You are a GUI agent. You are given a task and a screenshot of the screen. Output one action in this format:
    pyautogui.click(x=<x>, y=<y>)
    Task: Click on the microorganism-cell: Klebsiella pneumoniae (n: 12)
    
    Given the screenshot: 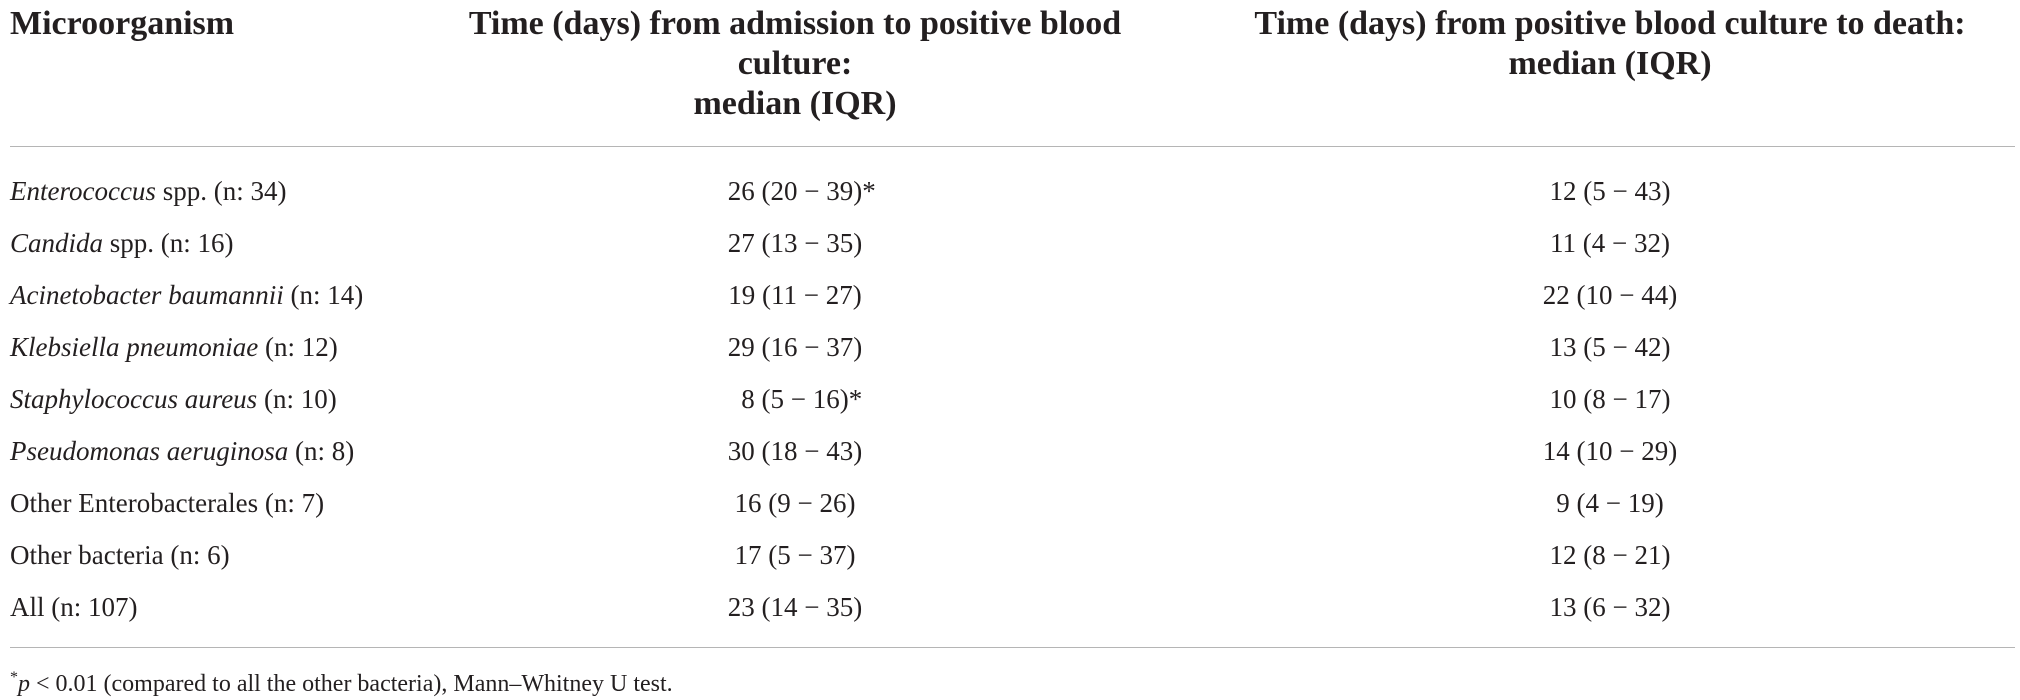 What is the action you would take?
    pyautogui.click(x=174, y=347)
    